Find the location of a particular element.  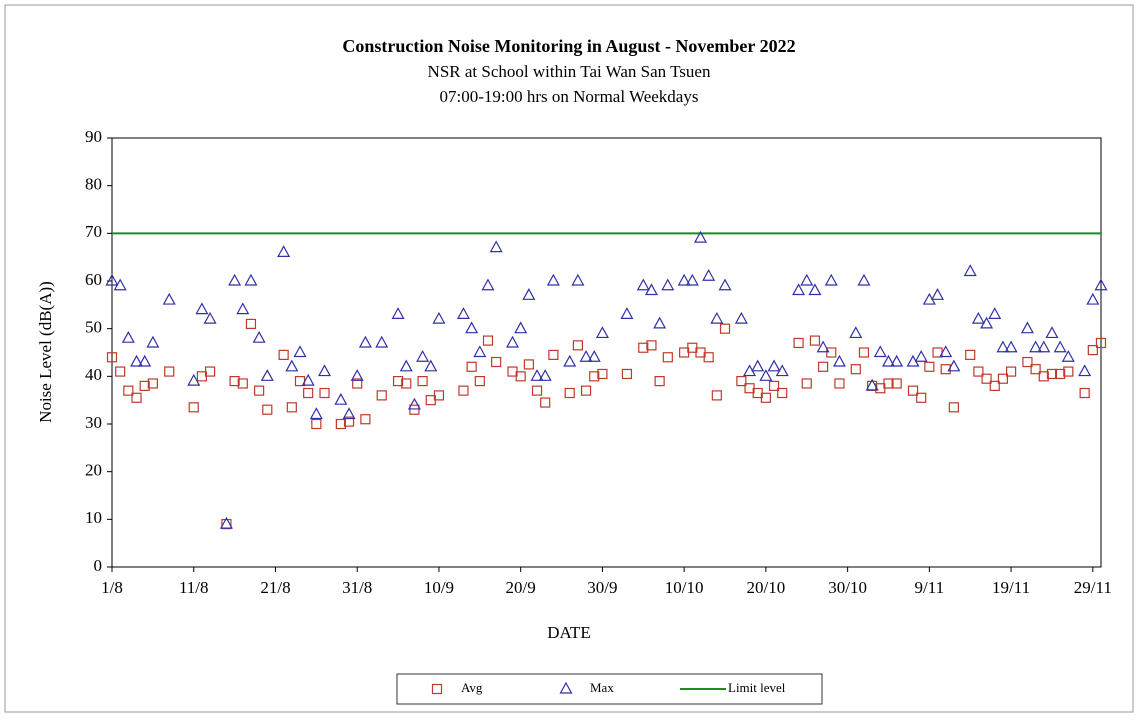

y-tick-label: 80 is located at coordinates (93, 184).